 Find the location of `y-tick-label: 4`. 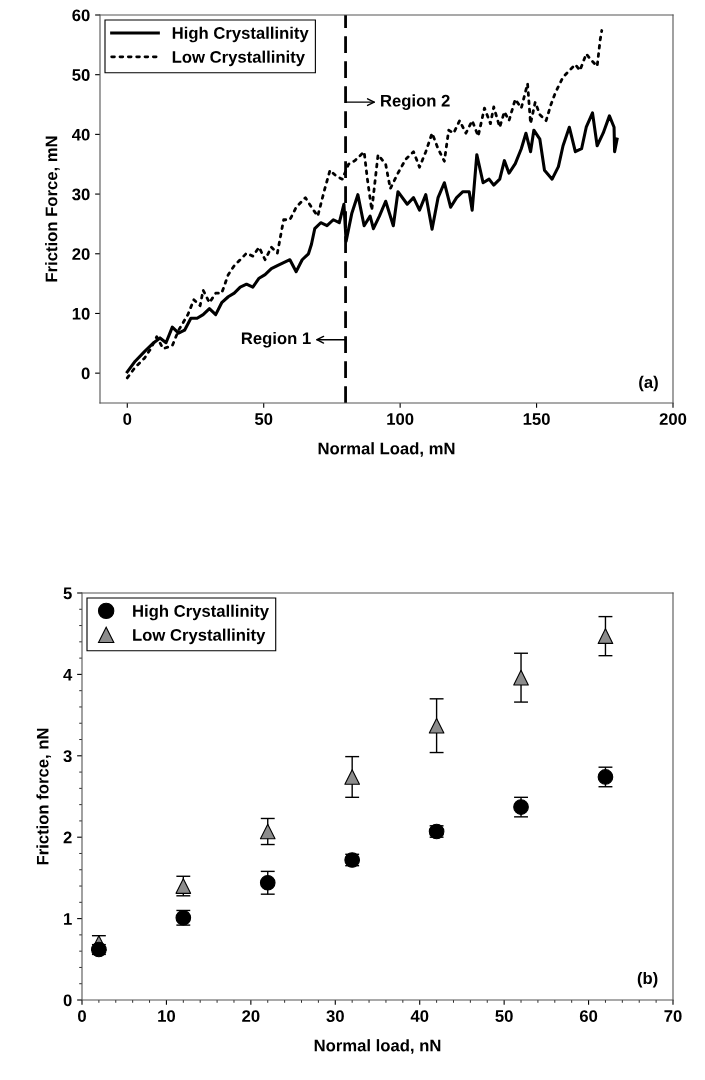

y-tick-label: 4 is located at coordinates (68, 674).